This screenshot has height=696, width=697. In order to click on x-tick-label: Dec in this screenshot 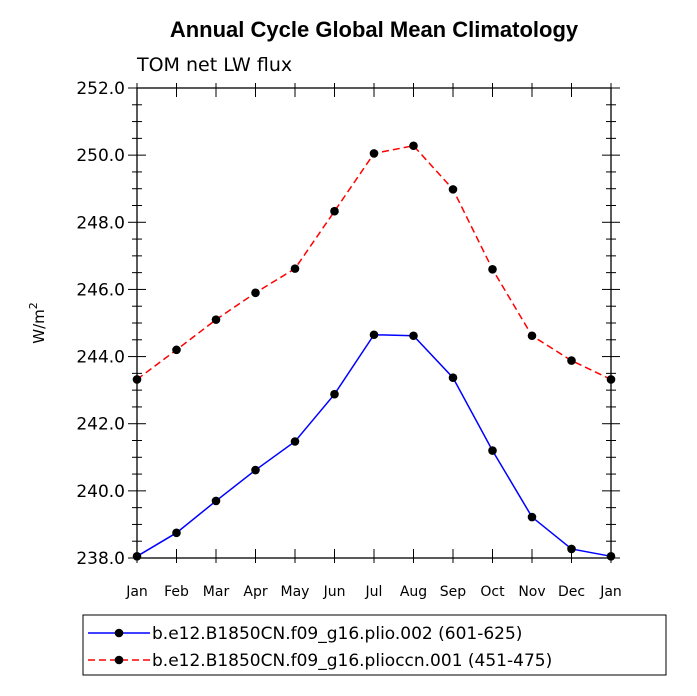, I will do `click(571, 592)`.